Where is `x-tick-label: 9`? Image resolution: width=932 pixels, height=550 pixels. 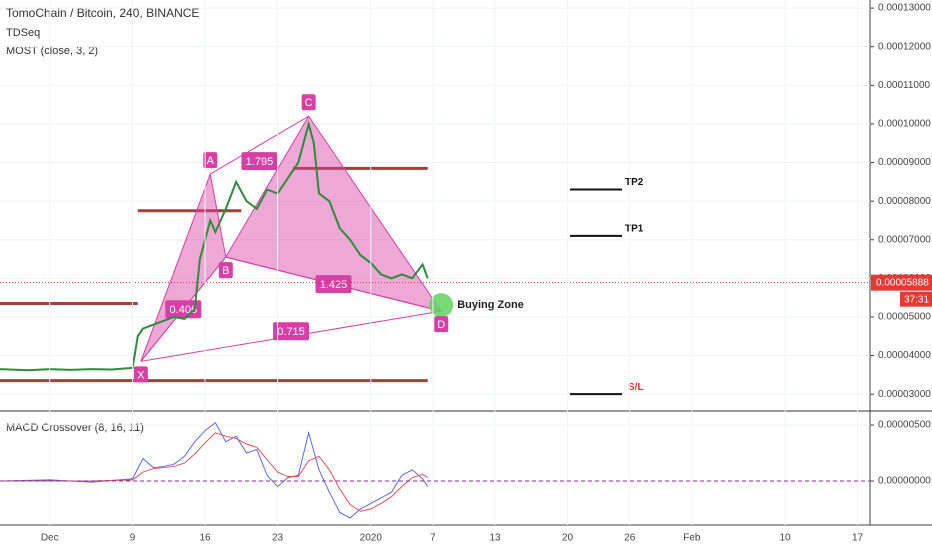
x-tick-label: 9 is located at coordinates (133, 538).